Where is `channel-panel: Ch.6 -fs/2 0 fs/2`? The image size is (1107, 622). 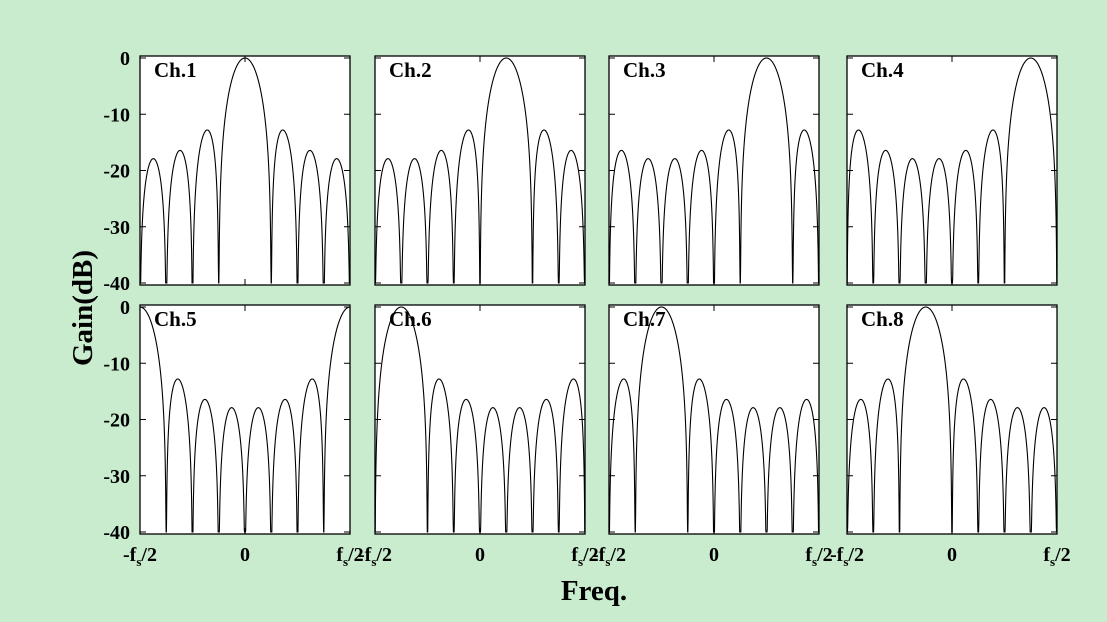 channel-panel: Ch.6 -fs/2 0 fs/2 is located at coordinates (478, 436).